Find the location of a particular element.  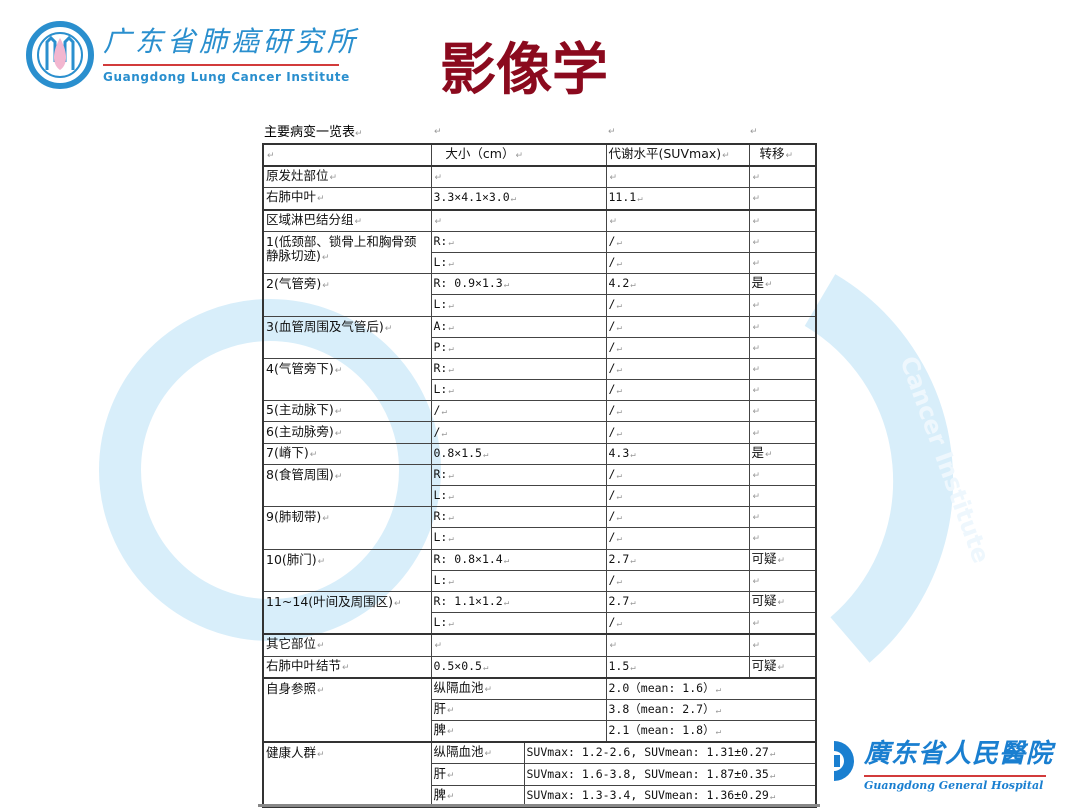

table-row: 自身参照↵ 纵隔血池↵ 2.0（mean: 1.6）↵ is located at coordinates (539, 709).